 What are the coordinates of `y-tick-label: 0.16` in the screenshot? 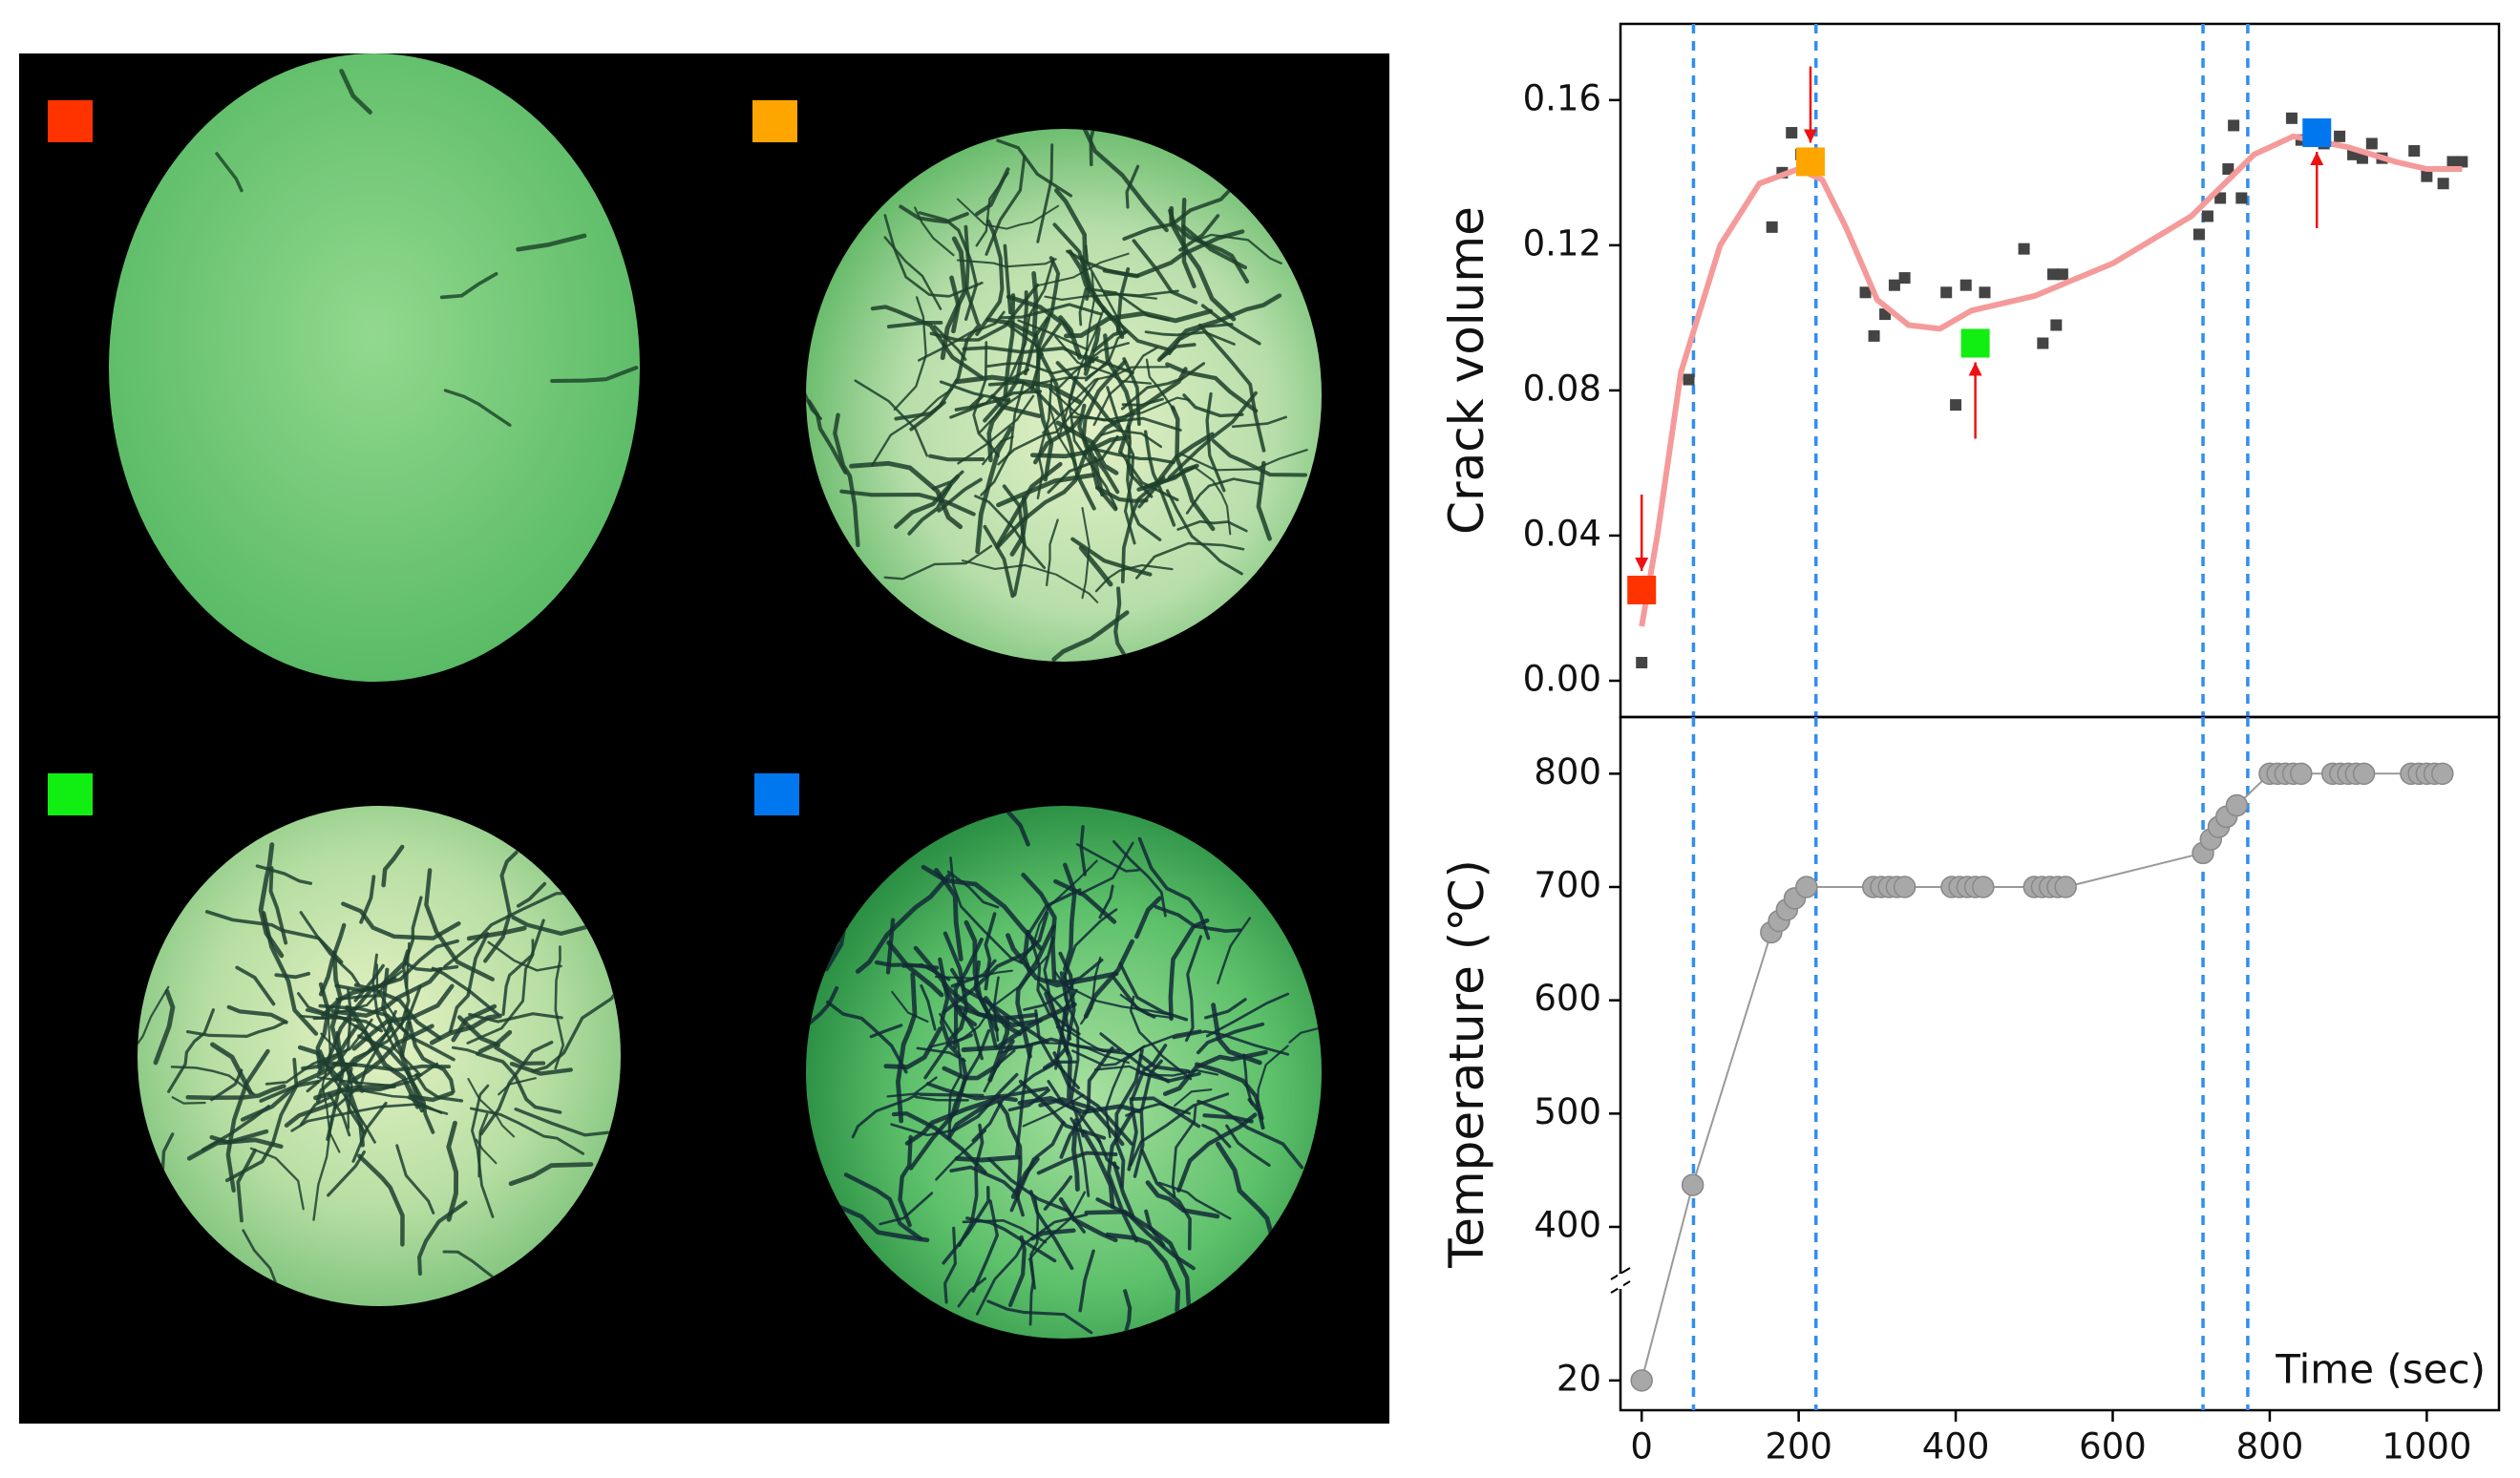 It's located at (1562, 97).